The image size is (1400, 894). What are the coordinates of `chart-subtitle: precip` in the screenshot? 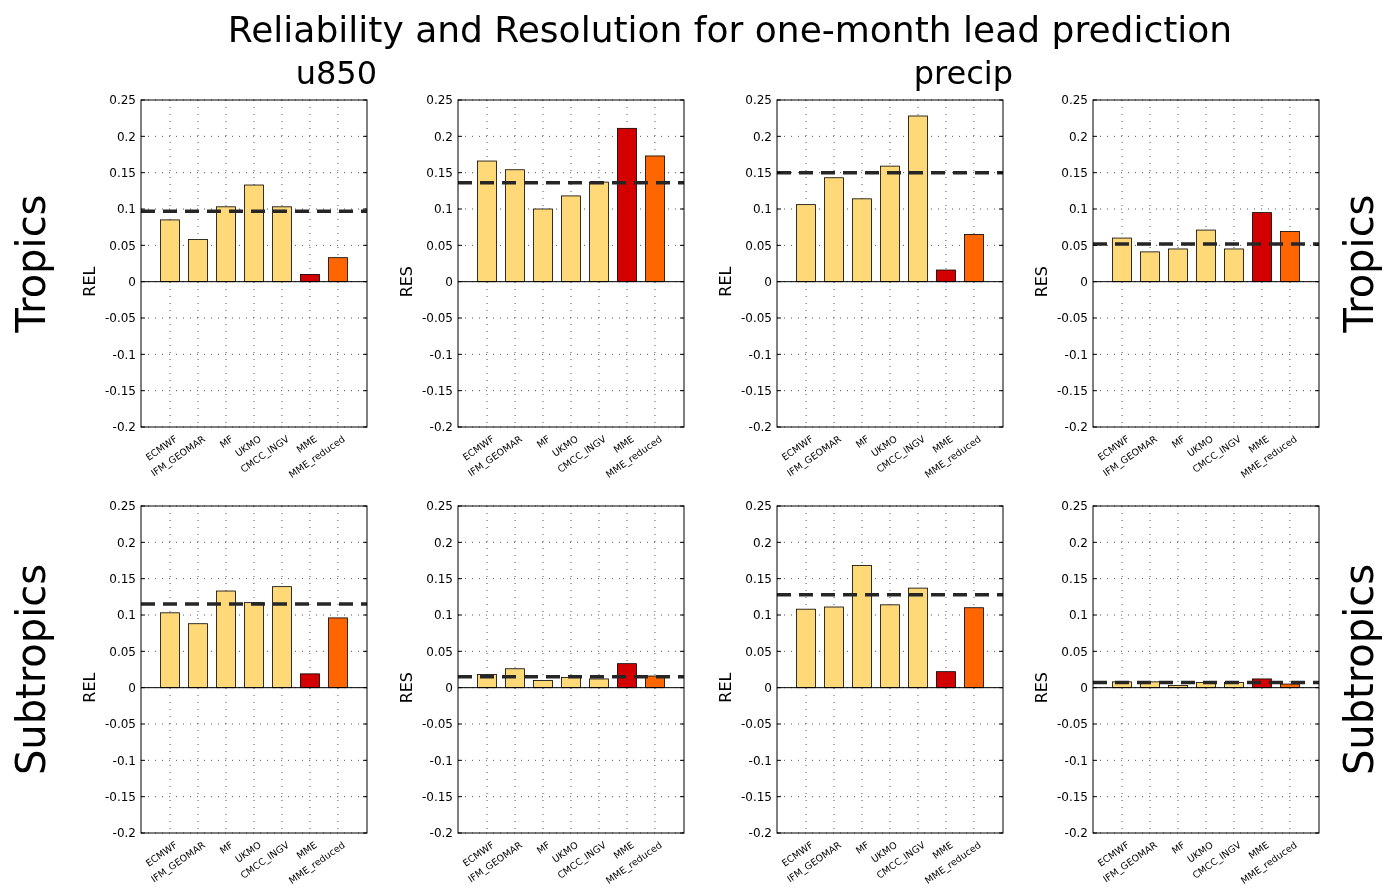 It's located at (963, 73).